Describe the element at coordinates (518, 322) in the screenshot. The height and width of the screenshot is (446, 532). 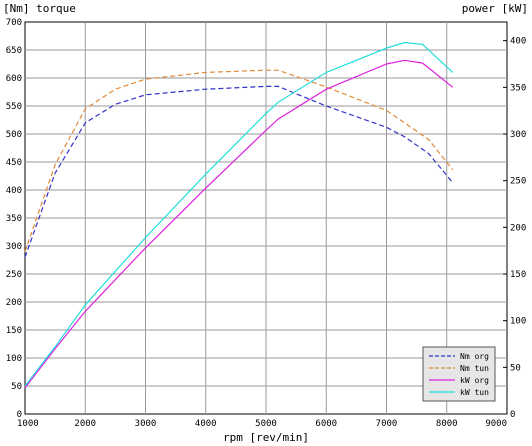
I see `y-right-tick-label: 100` at that location.